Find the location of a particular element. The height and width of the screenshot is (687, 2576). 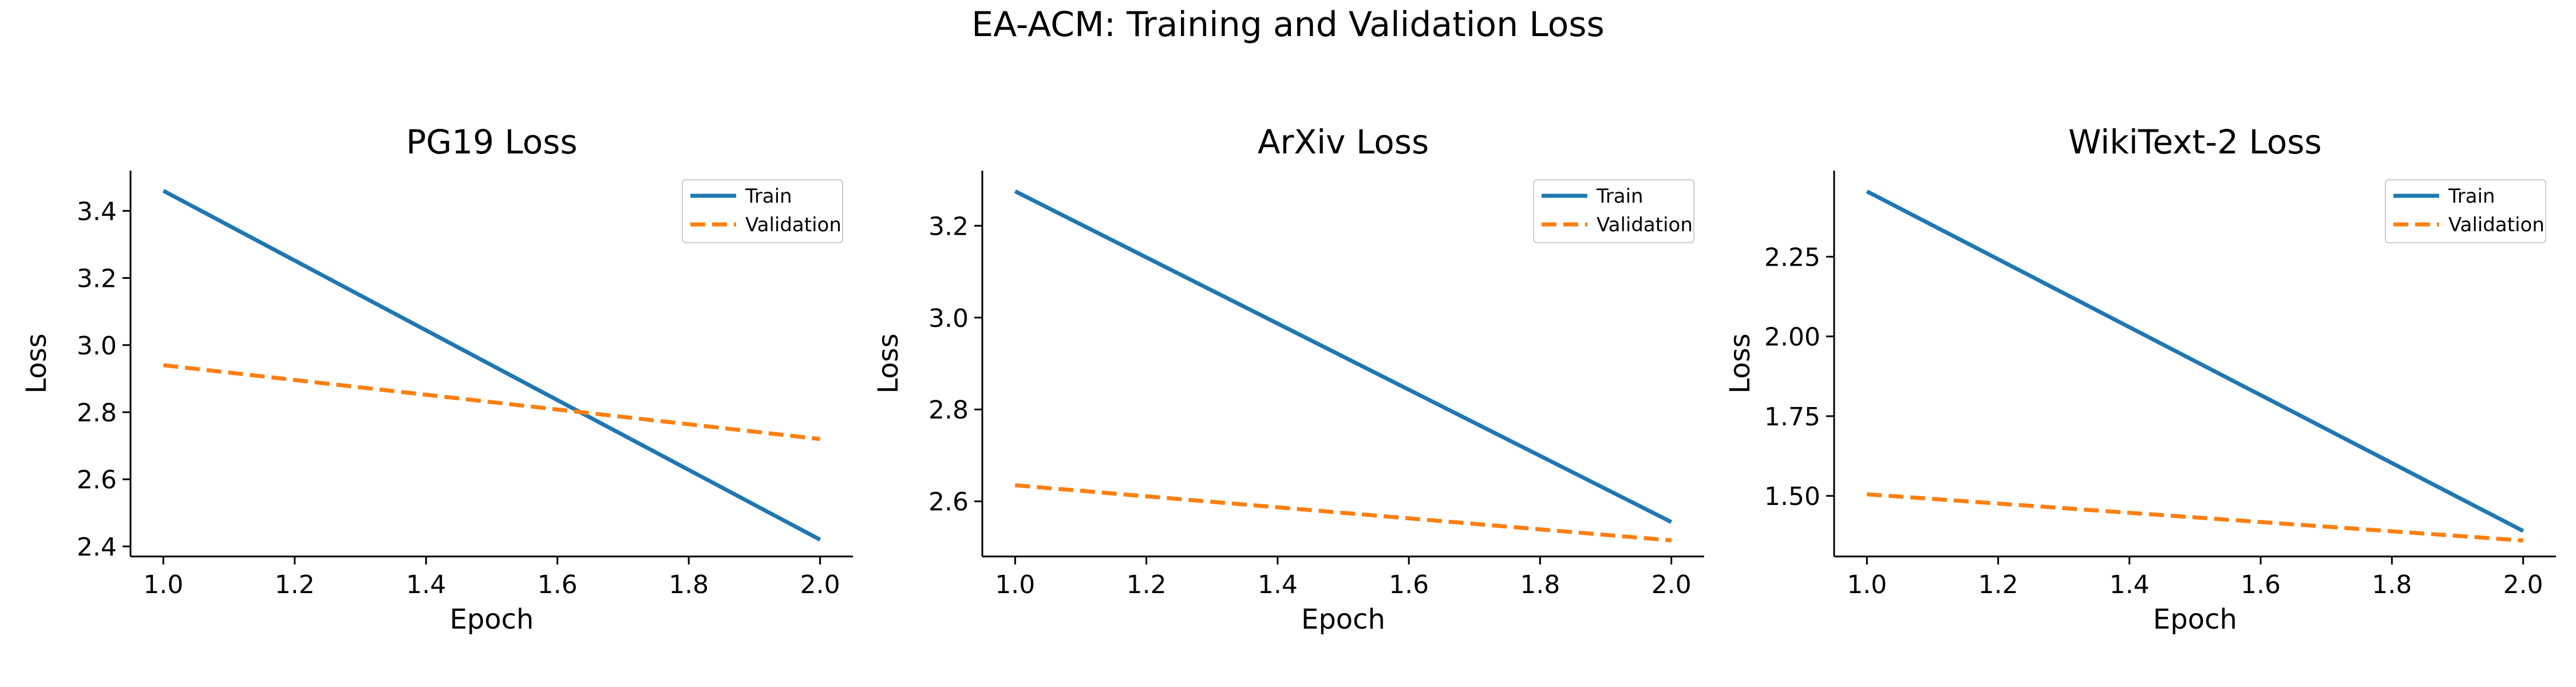

y-tick-label: 2.25 is located at coordinates (1792, 257).